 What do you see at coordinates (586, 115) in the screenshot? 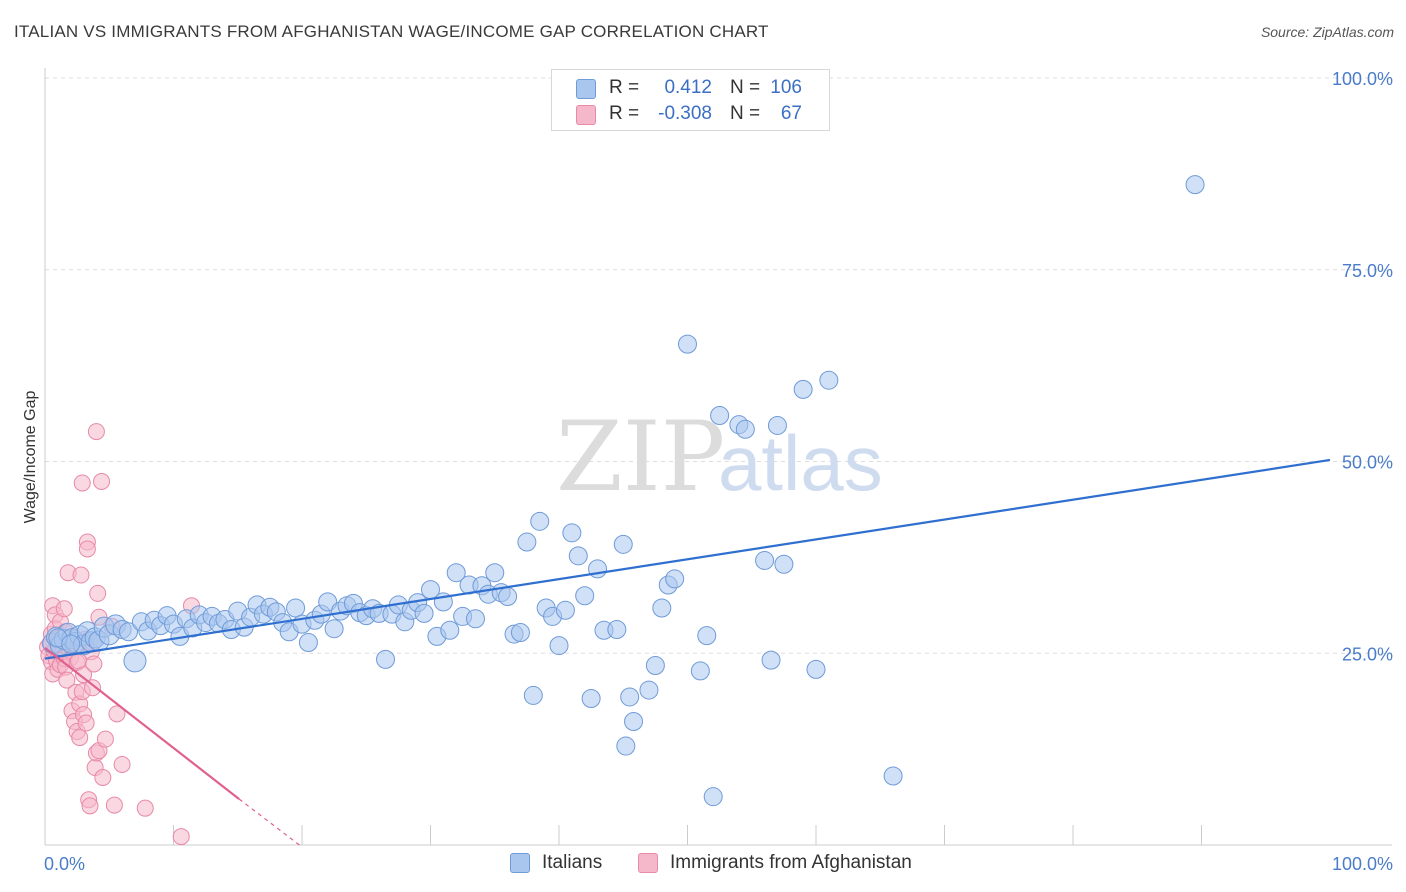
I see `afghan-swatch` at bounding box center [586, 115].